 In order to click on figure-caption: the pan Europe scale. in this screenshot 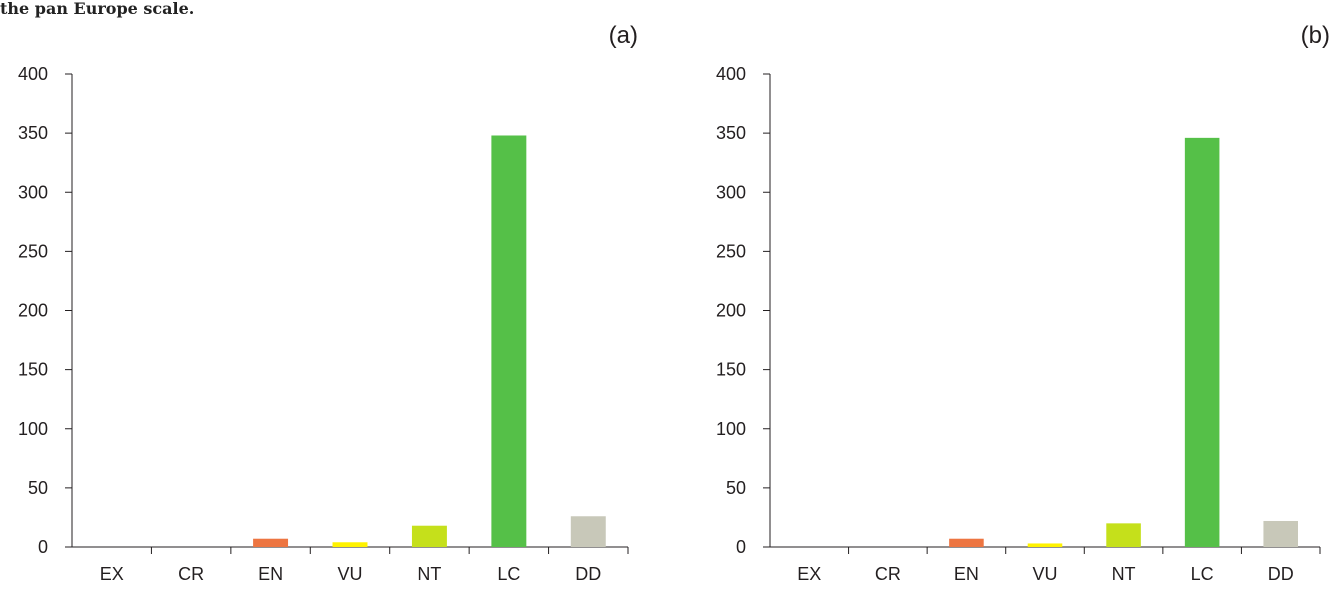, I will do `click(97, 9)`.